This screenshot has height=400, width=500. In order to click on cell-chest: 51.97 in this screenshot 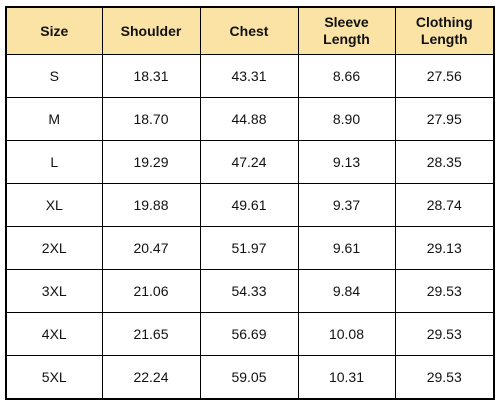, I will do `click(249, 248)`.